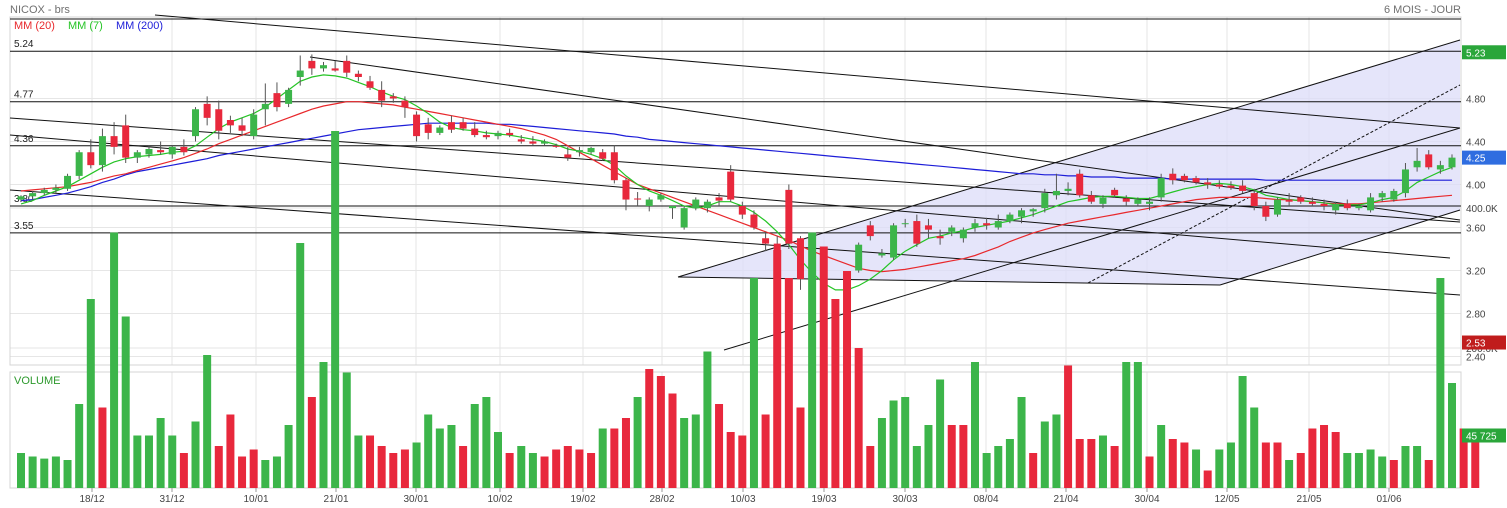 Image resolution: width=1507 pixels, height=508 pixels. Describe the element at coordinates (985, 499) in the screenshot. I see `x-tick-label: 08/04` at that location.